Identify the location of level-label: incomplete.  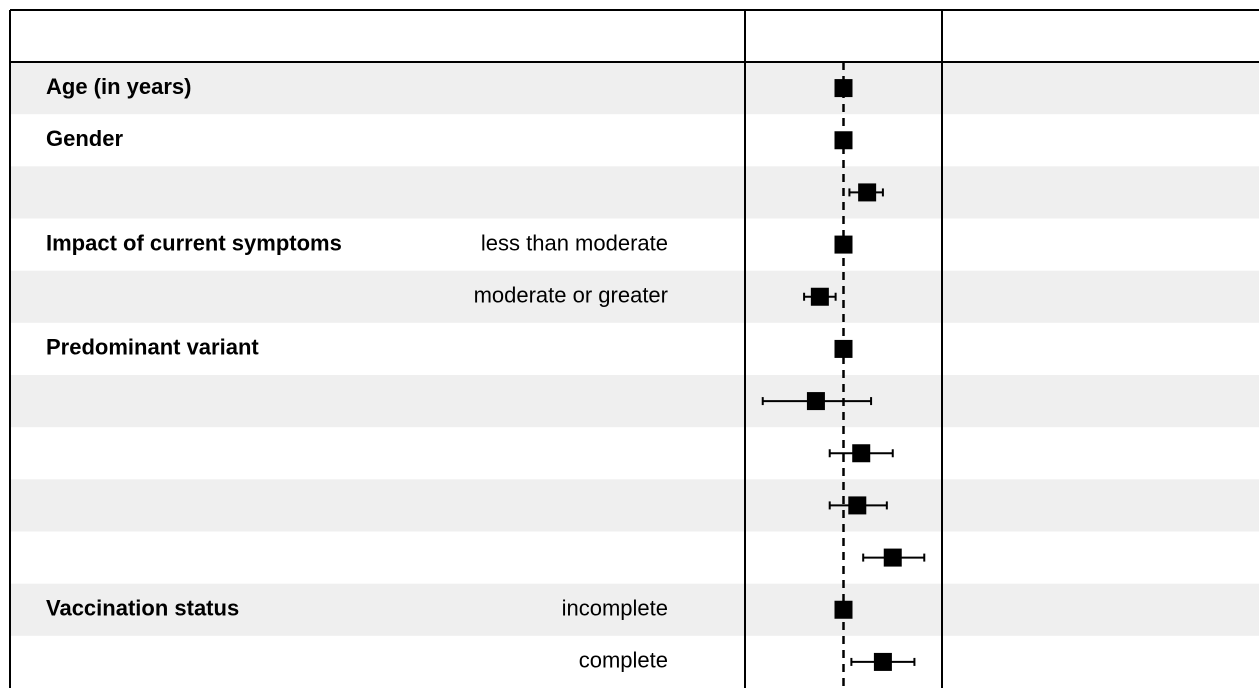
(615, 608).